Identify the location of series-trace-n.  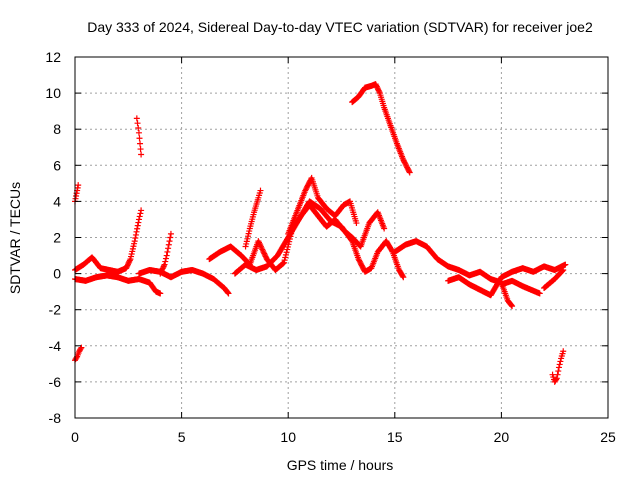
(139, 136).